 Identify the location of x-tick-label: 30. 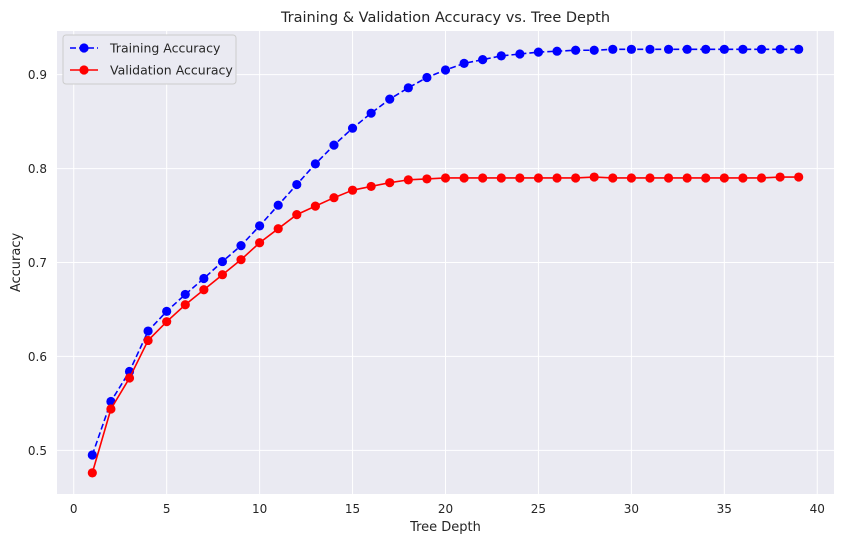
(631, 509).